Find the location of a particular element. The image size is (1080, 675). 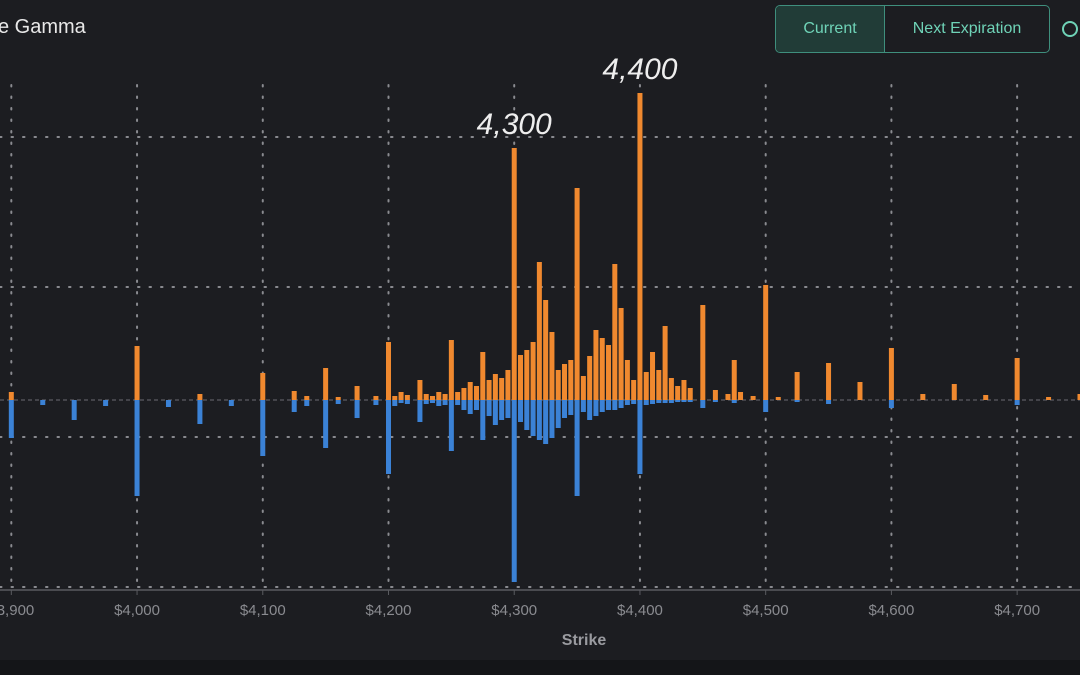

x-tick-label: $4,300 is located at coordinates (514, 610).